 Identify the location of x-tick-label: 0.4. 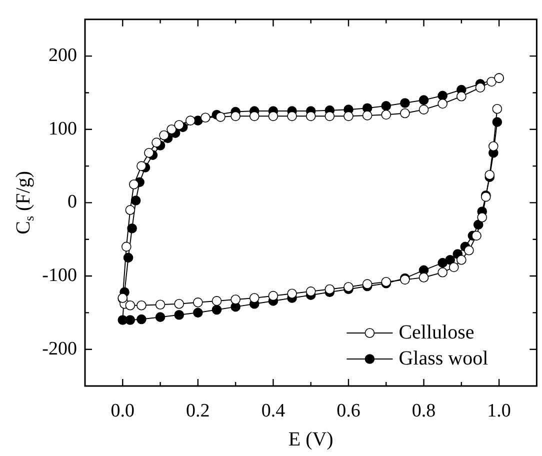
(273, 411).